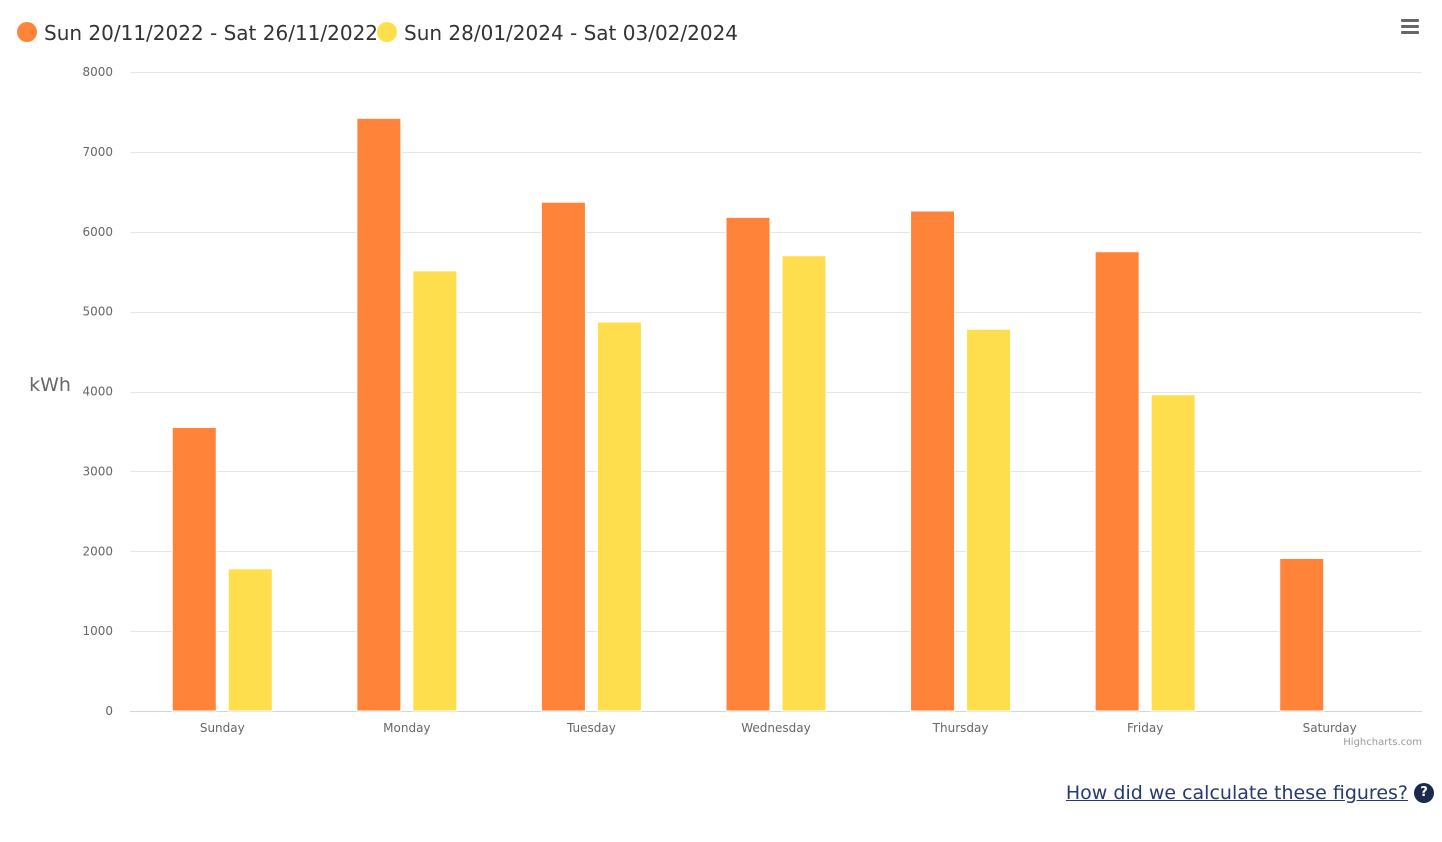 This screenshot has width=1442, height=842. What do you see at coordinates (97, 631) in the screenshot?
I see `y-tick-label: 1000` at bounding box center [97, 631].